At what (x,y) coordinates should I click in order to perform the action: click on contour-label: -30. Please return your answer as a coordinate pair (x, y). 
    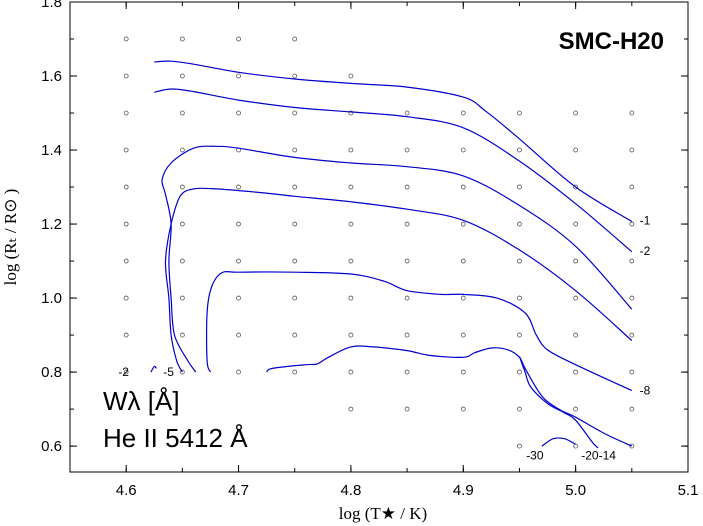
    Looking at the image, I should click on (535, 455).